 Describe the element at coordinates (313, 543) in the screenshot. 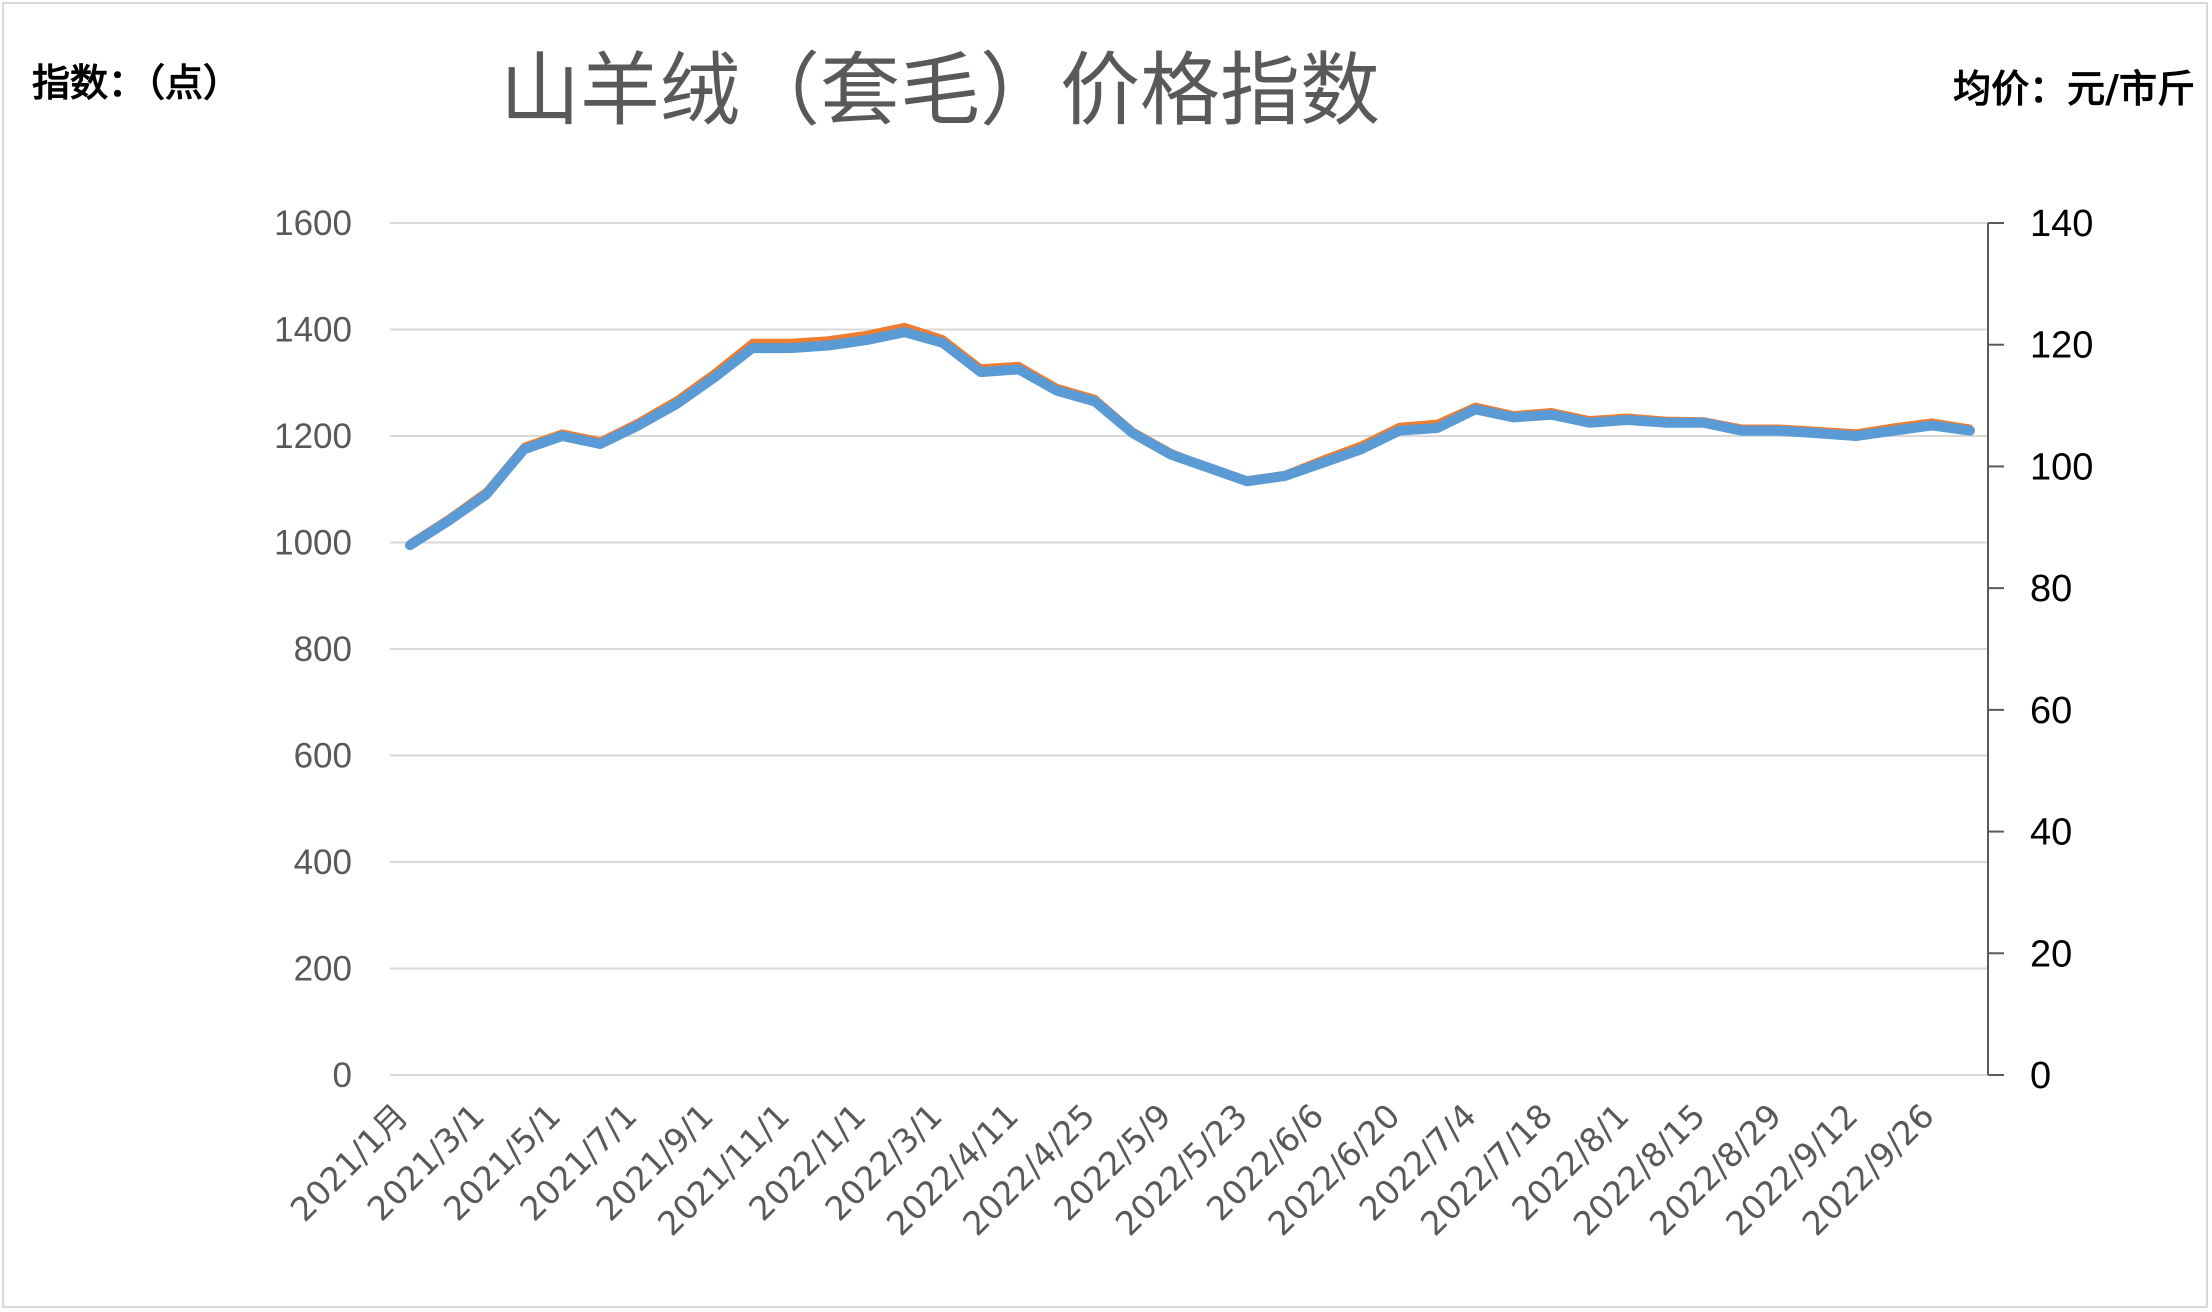

I see `left-y-tick-label: 1000` at that location.